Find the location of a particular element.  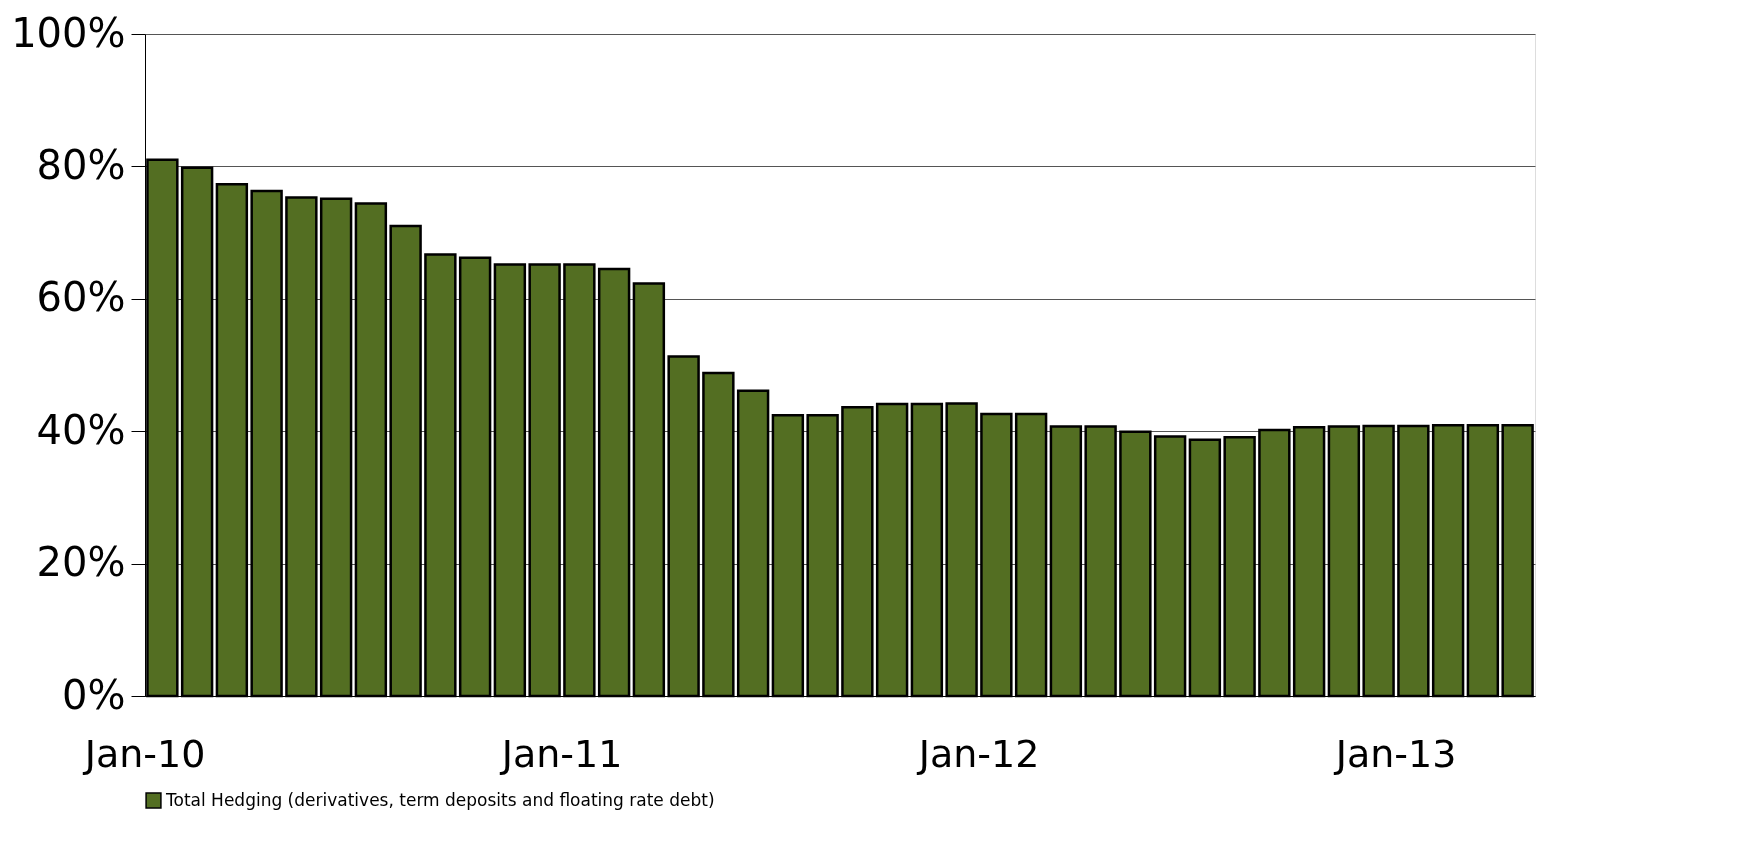

y-tick-label: 40% is located at coordinates (81, 429).